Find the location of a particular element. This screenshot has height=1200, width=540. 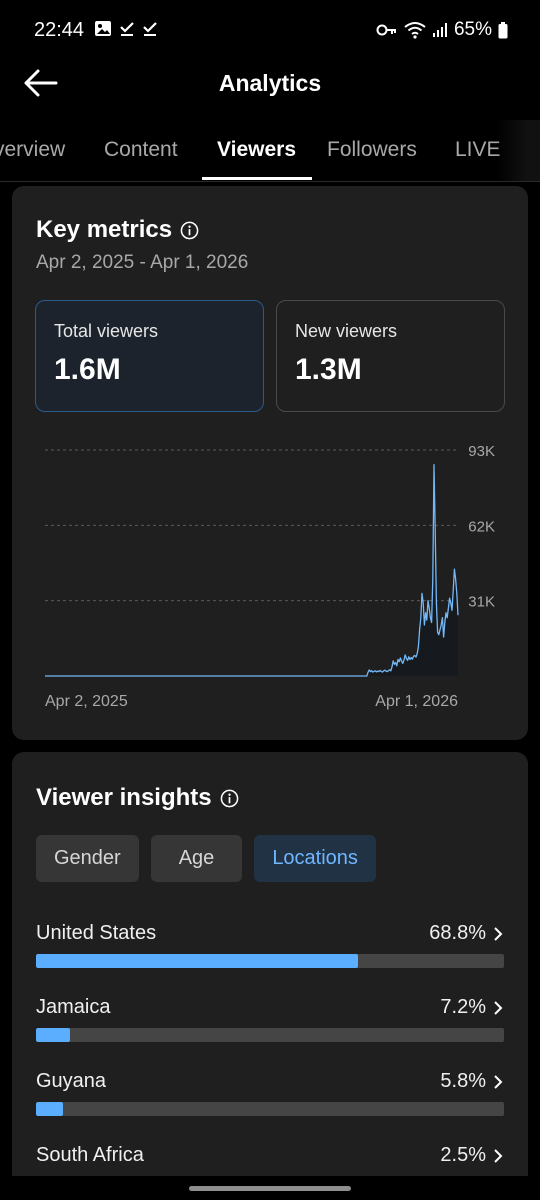

filter-gender: Gender is located at coordinates (87, 858).